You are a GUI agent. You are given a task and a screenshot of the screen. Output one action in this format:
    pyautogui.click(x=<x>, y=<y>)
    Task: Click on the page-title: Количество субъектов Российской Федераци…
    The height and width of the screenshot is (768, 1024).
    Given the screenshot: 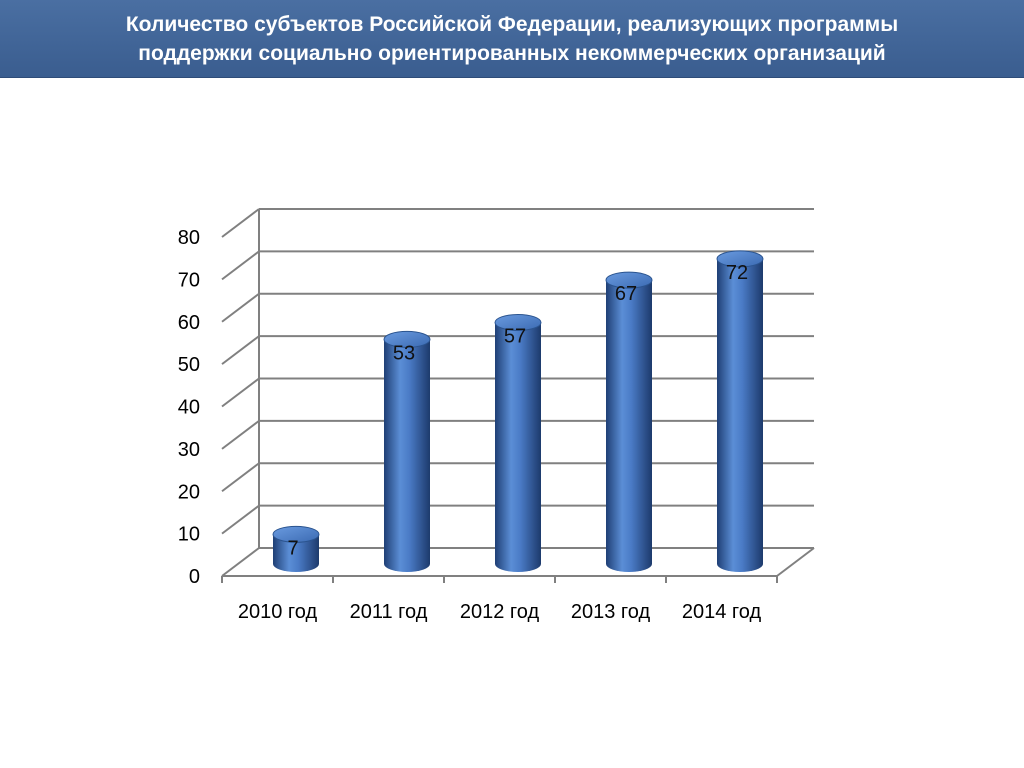 What is the action you would take?
    pyautogui.click(x=512, y=39)
    